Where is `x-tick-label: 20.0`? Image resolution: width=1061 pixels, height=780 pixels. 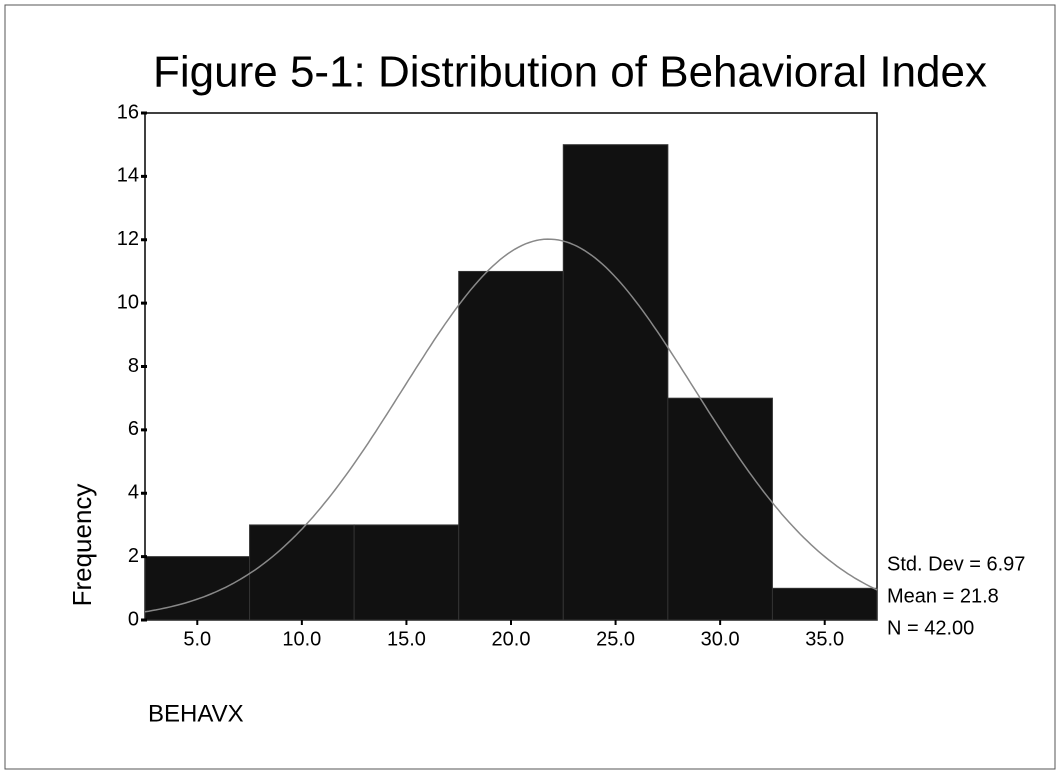
x-tick-label: 20.0 is located at coordinates (511, 639).